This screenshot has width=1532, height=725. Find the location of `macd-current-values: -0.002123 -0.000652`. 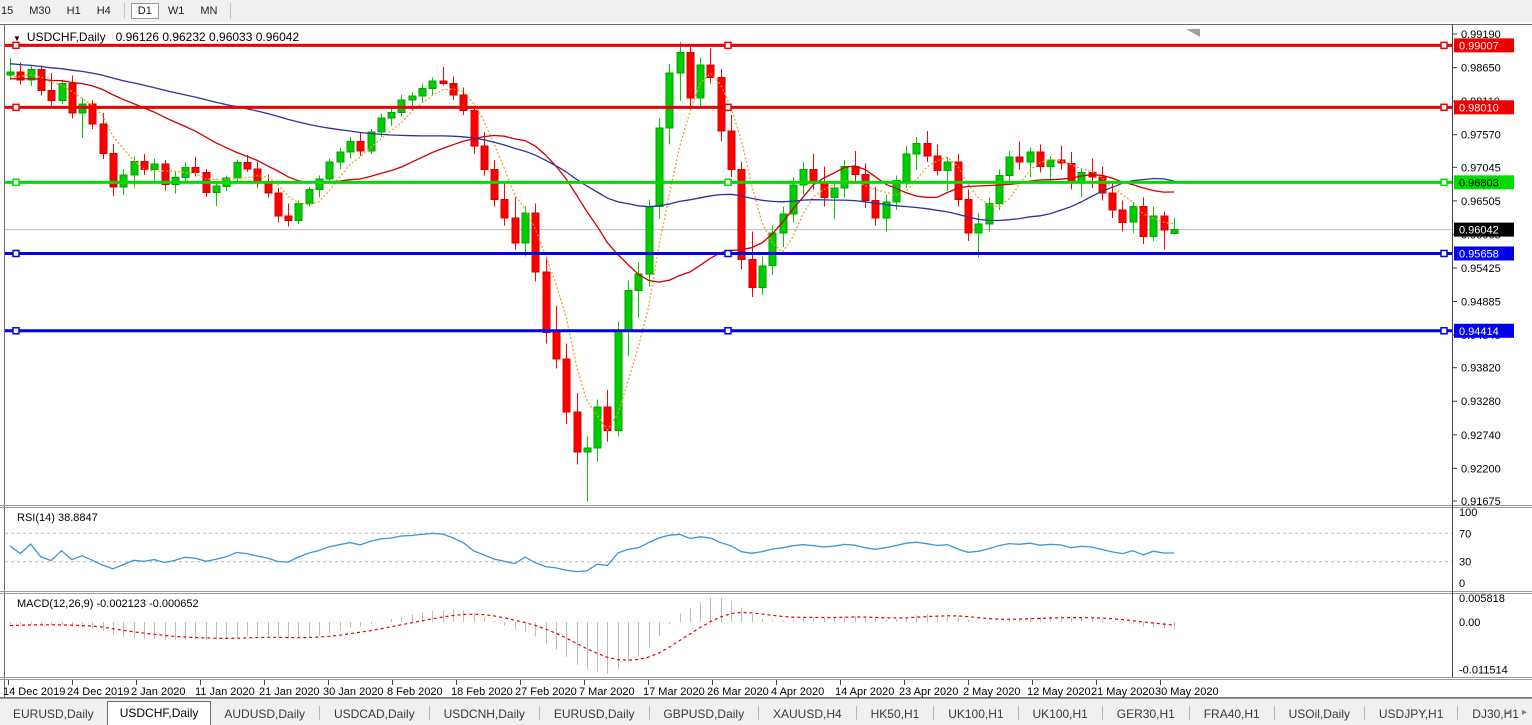

macd-current-values: -0.002123 -0.000652 is located at coordinates (147, 604).